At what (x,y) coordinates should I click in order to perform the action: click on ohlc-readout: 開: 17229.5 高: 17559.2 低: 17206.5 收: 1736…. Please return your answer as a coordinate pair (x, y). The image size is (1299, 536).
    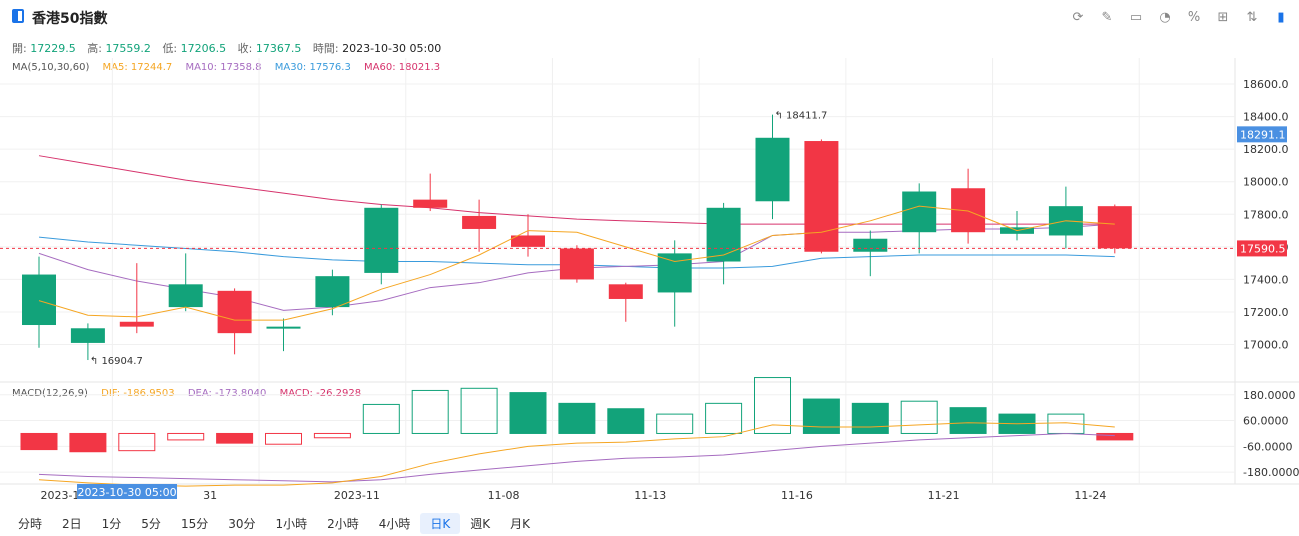
    Looking at the image, I should click on (226, 48).